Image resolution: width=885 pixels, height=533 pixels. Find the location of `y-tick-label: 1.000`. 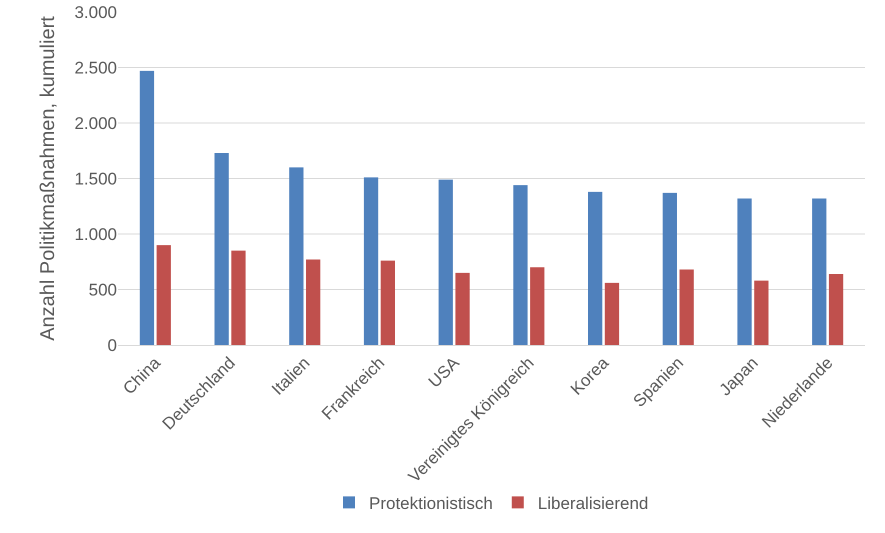

y-tick-label: 1.000 is located at coordinates (95, 234).